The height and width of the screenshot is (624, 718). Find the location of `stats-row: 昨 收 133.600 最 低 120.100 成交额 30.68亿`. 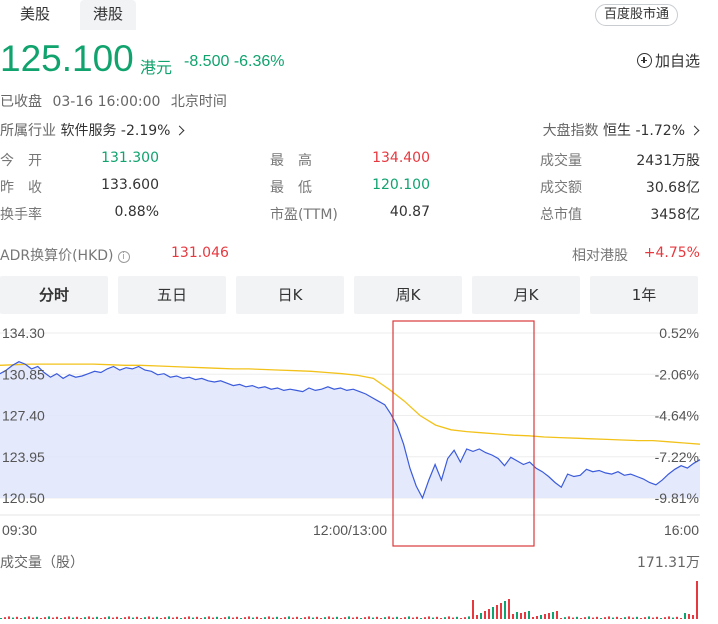

stats-row: 昨 收 133.600 最 低 120.100 成交额 30.68亿 is located at coordinates (359, 190).